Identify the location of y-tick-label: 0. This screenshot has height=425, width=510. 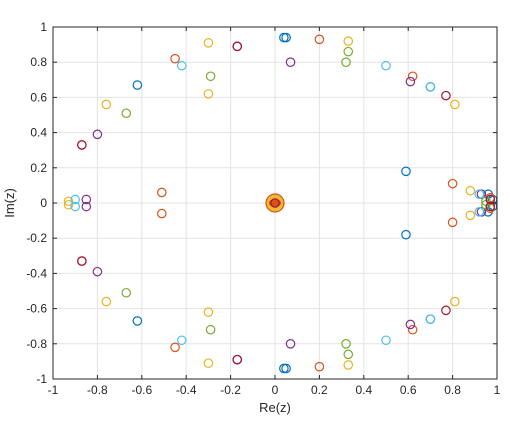
(43, 203).